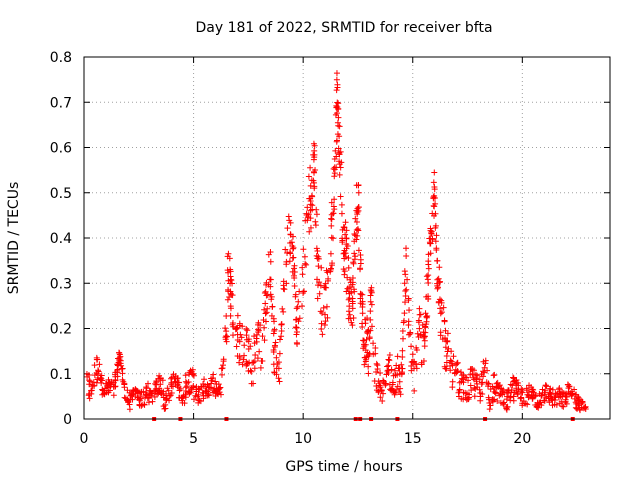 The image size is (640, 480). What do you see at coordinates (67, 420) in the screenshot?
I see `y-tick-label: 0` at bounding box center [67, 420].